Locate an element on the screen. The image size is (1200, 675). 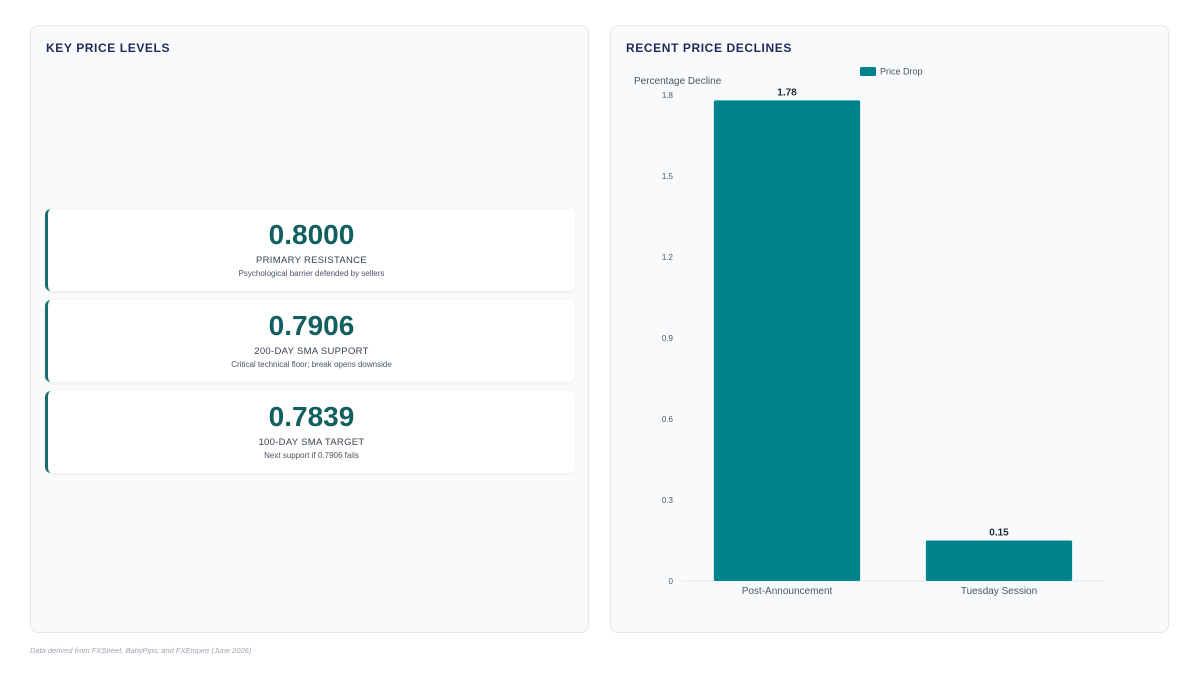
y-tick-label: 0 is located at coordinates (671, 581).